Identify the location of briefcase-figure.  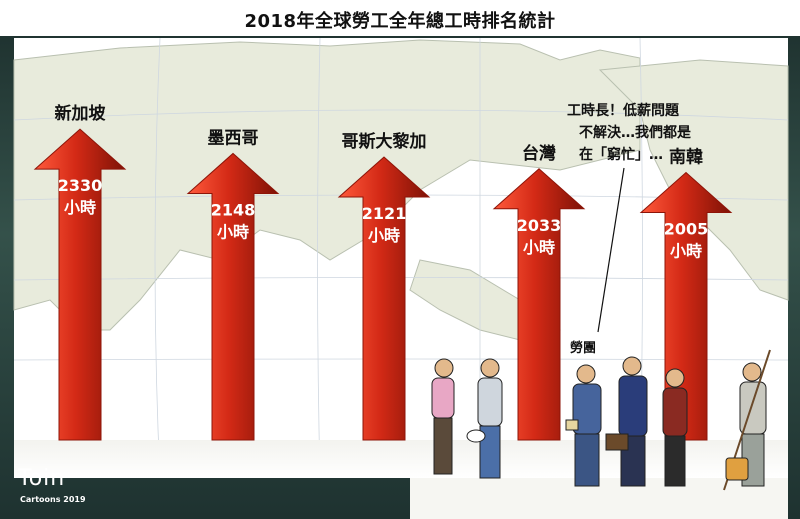
(626, 421).